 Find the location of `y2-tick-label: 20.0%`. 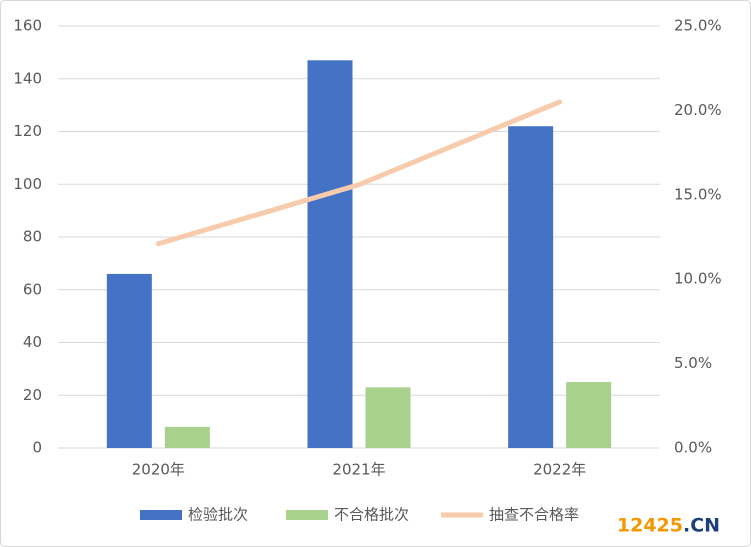

y2-tick-label: 20.0% is located at coordinates (698, 110).